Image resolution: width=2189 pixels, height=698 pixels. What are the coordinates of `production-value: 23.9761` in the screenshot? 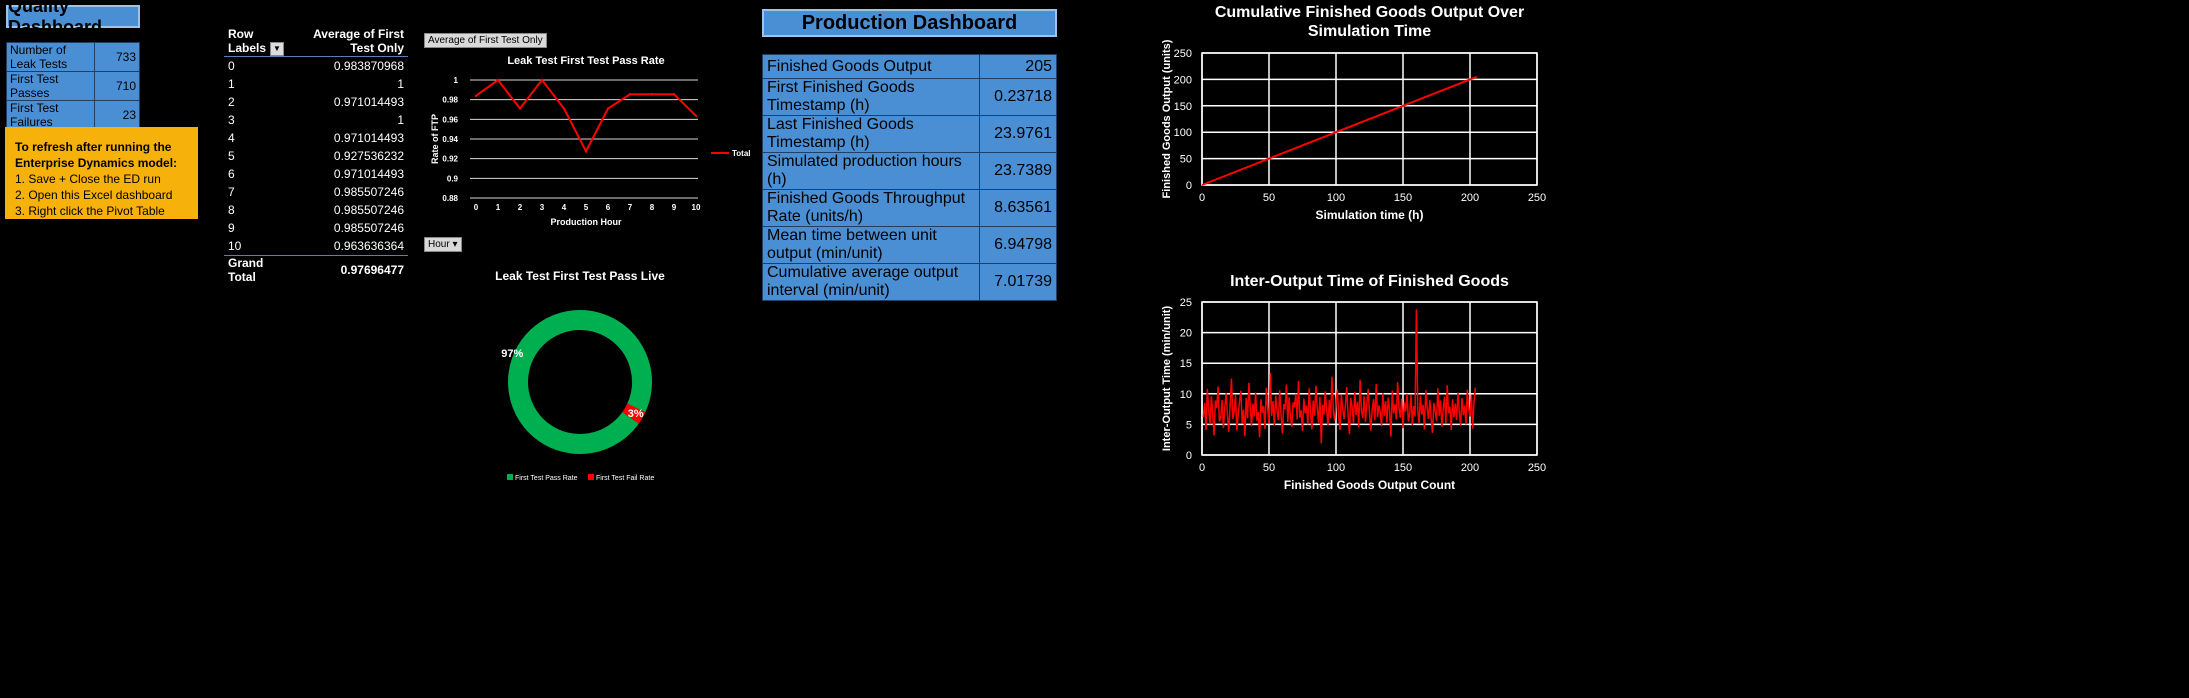 It's located at (1018, 134).